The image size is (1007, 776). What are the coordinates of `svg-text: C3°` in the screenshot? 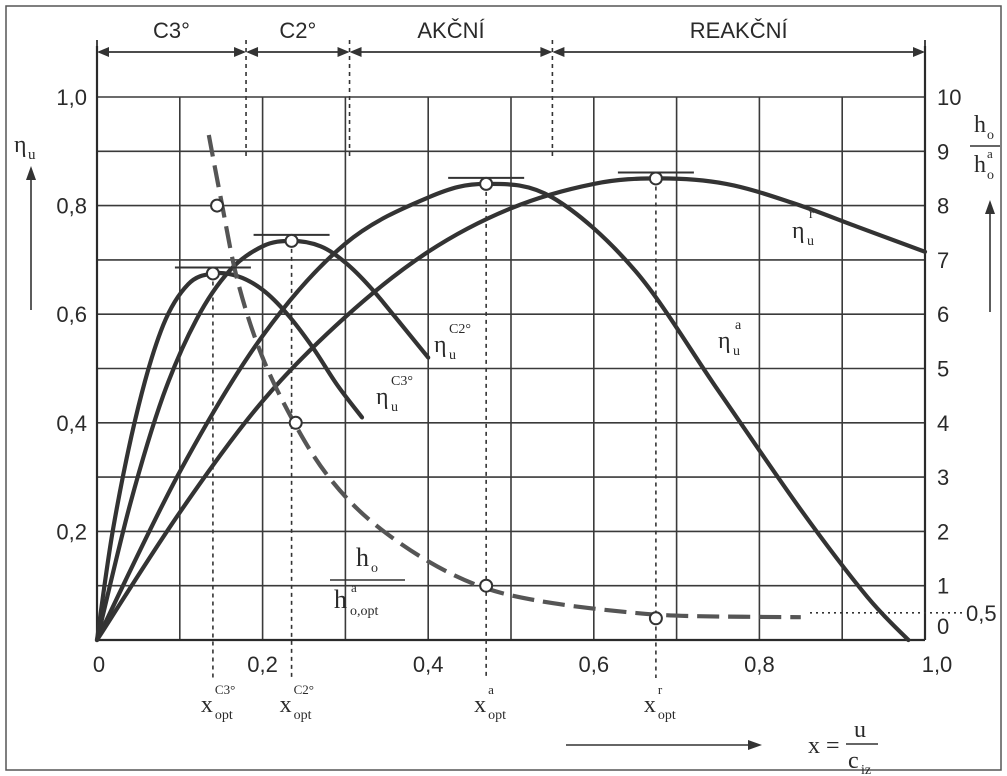 It's located at (402, 381).